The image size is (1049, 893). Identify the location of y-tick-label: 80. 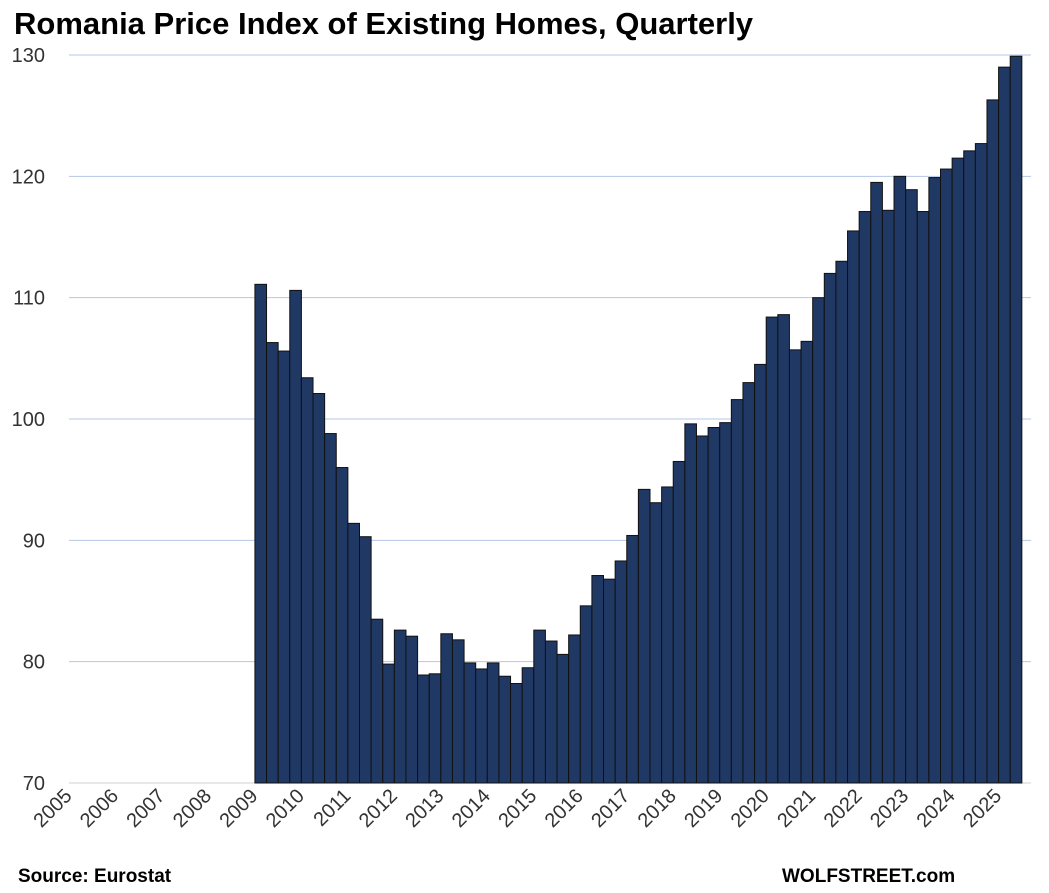
(34, 663).